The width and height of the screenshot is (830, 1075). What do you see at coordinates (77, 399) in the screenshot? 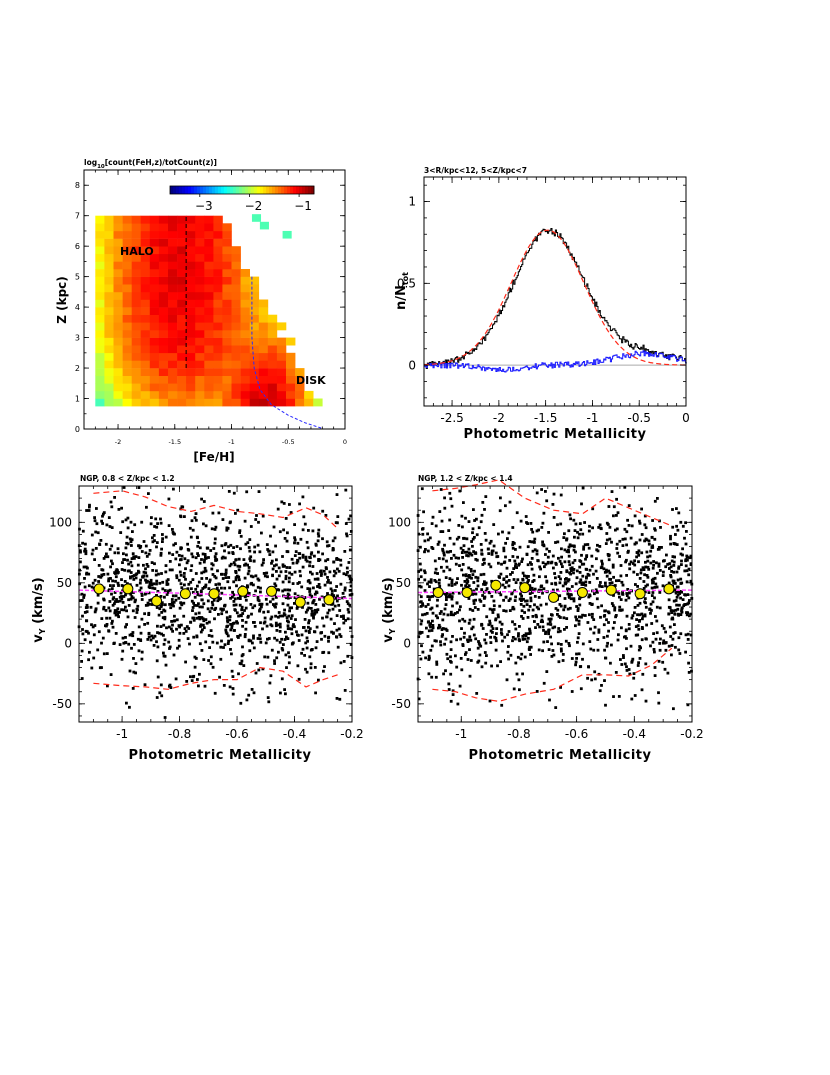
I see `y-tick-label: 1` at bounding box center [77, 399].